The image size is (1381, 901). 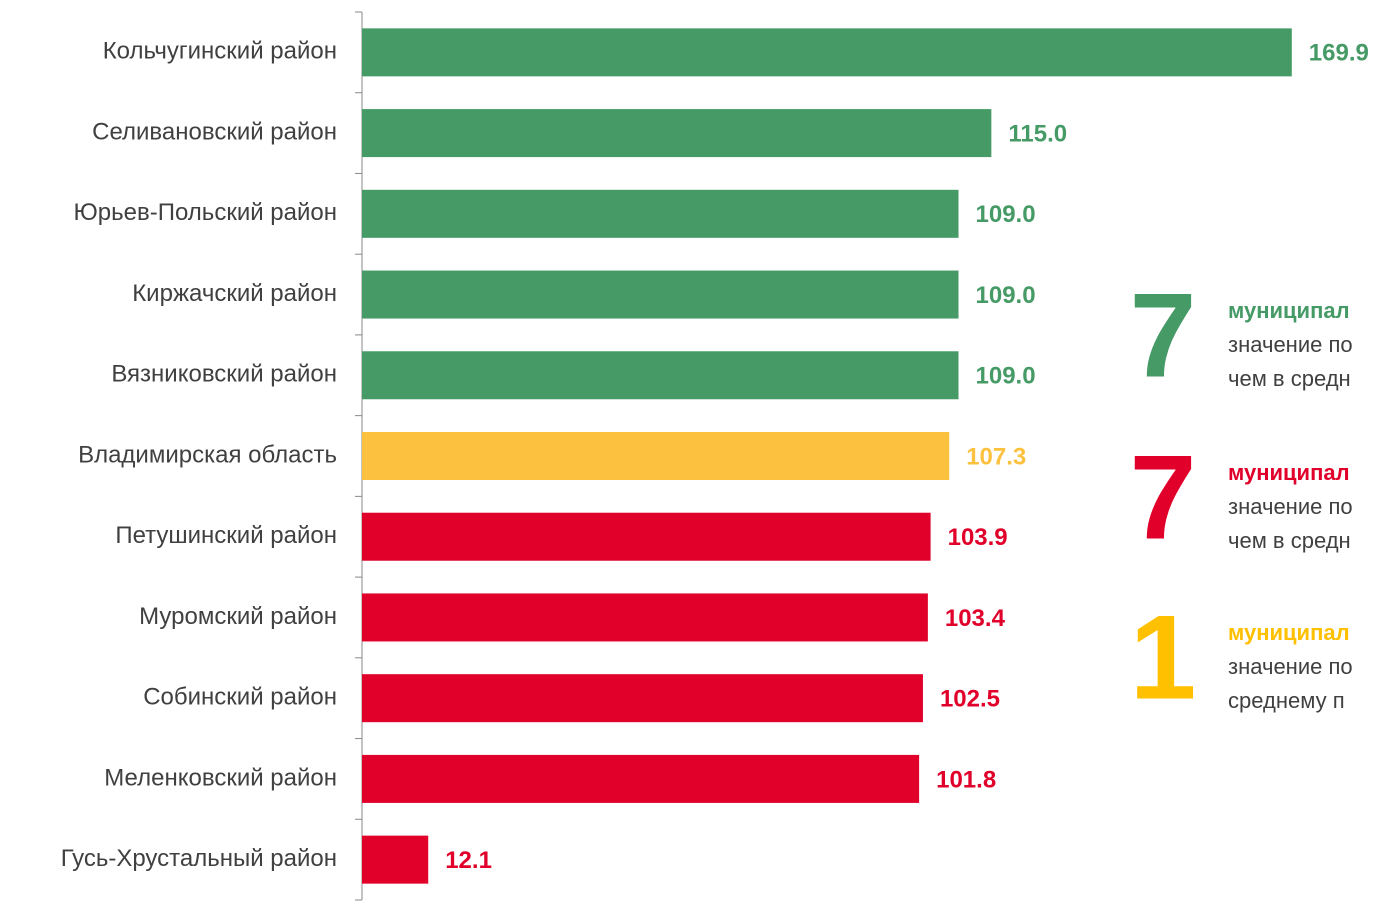 What do you see at coordinates (234, 293) in the screenshot?
I see `category-label: Киржачский район` at bounding box center [234, 293].